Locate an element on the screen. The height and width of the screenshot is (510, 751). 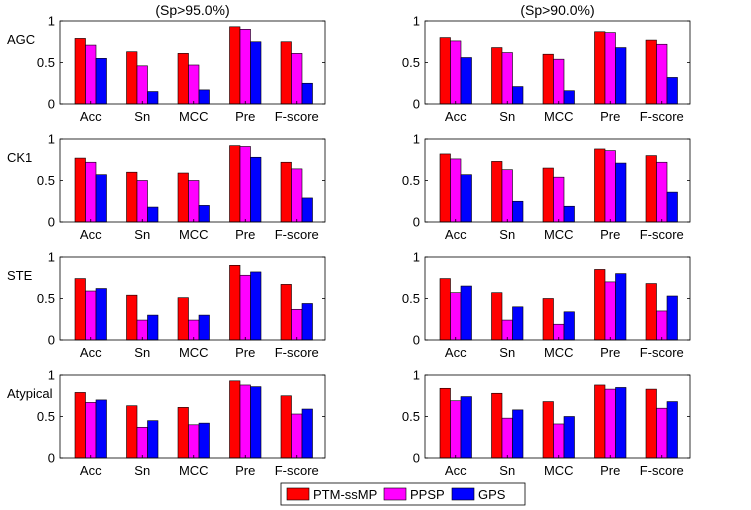
panel-1-x-tick-label: F-score is located at coordinates (297, 116).